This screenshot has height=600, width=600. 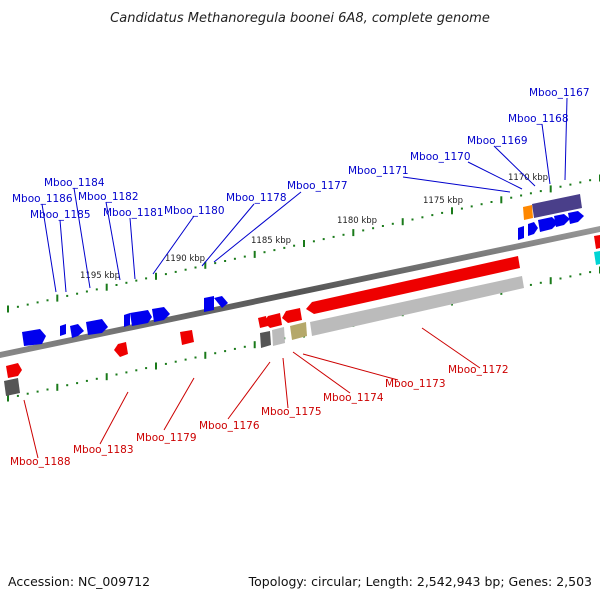 I want to click on label-mboo-1179: Mboo_1179, so click(x=166, y=438).